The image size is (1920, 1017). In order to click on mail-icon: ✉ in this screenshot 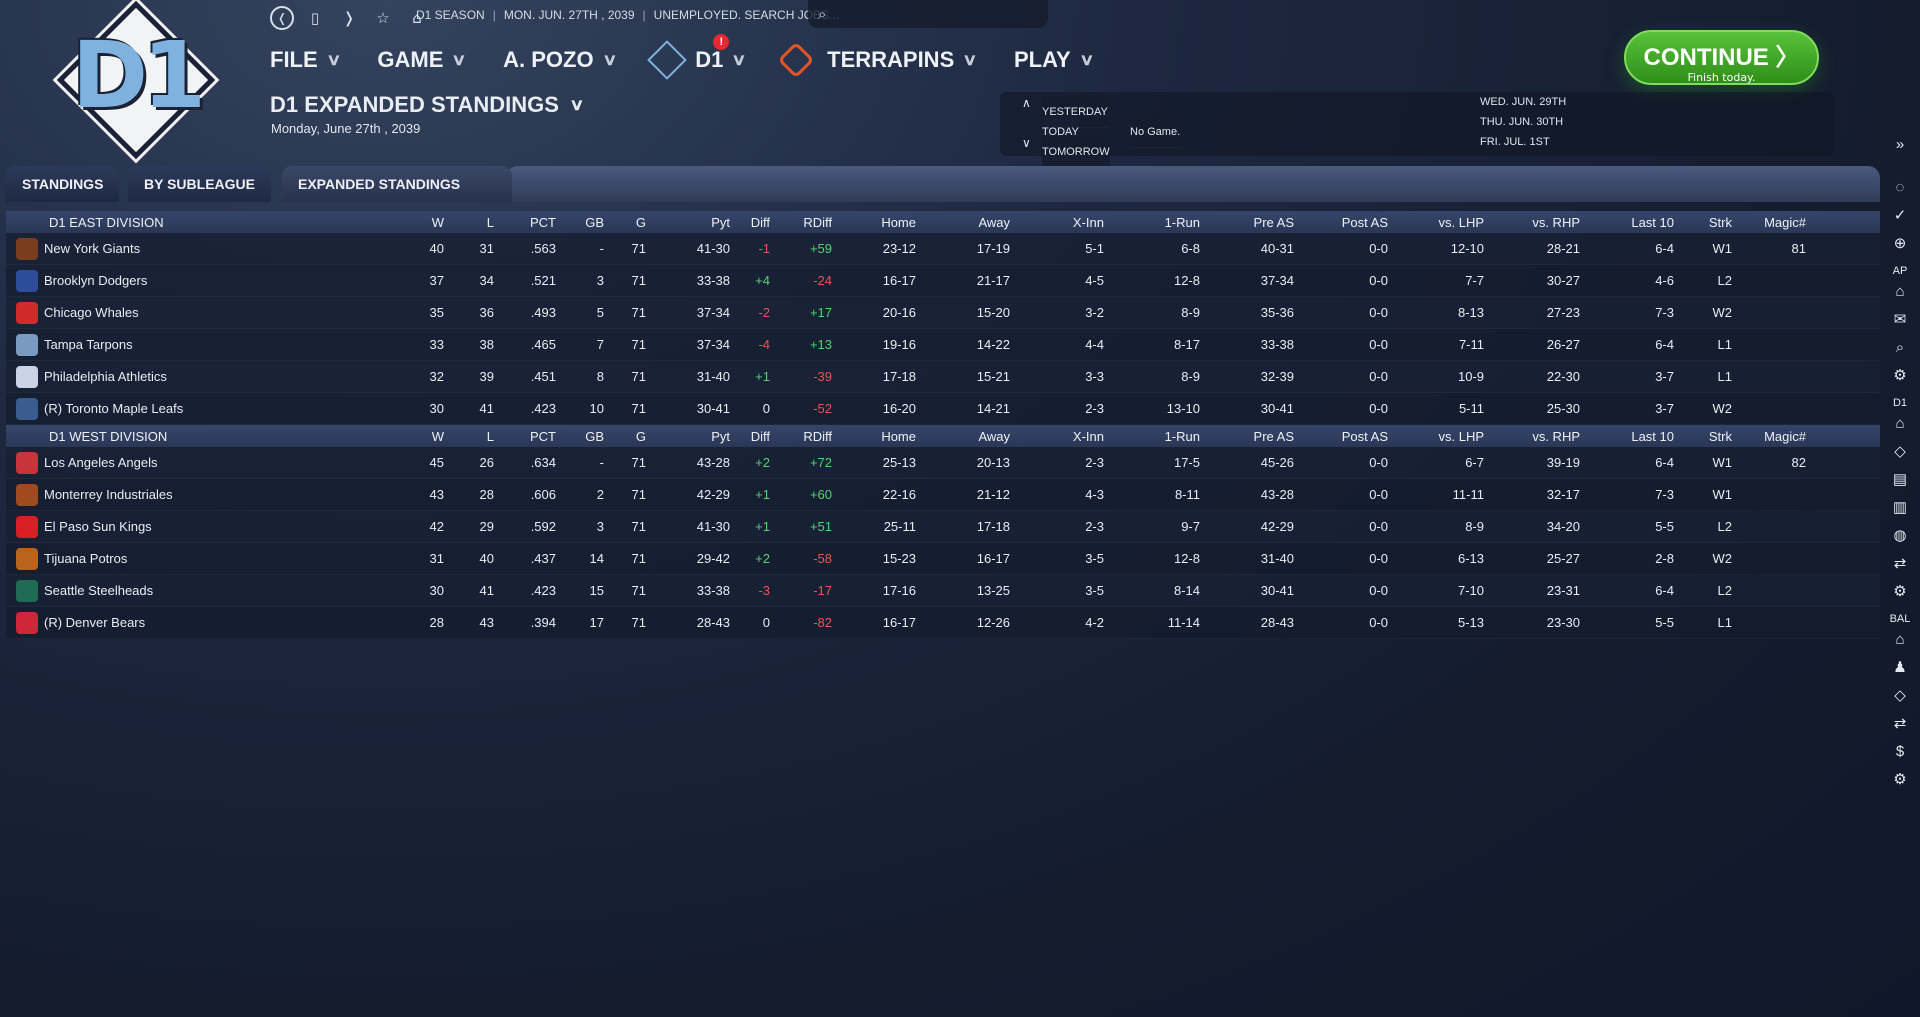, I will do `click(1900, 319)`.